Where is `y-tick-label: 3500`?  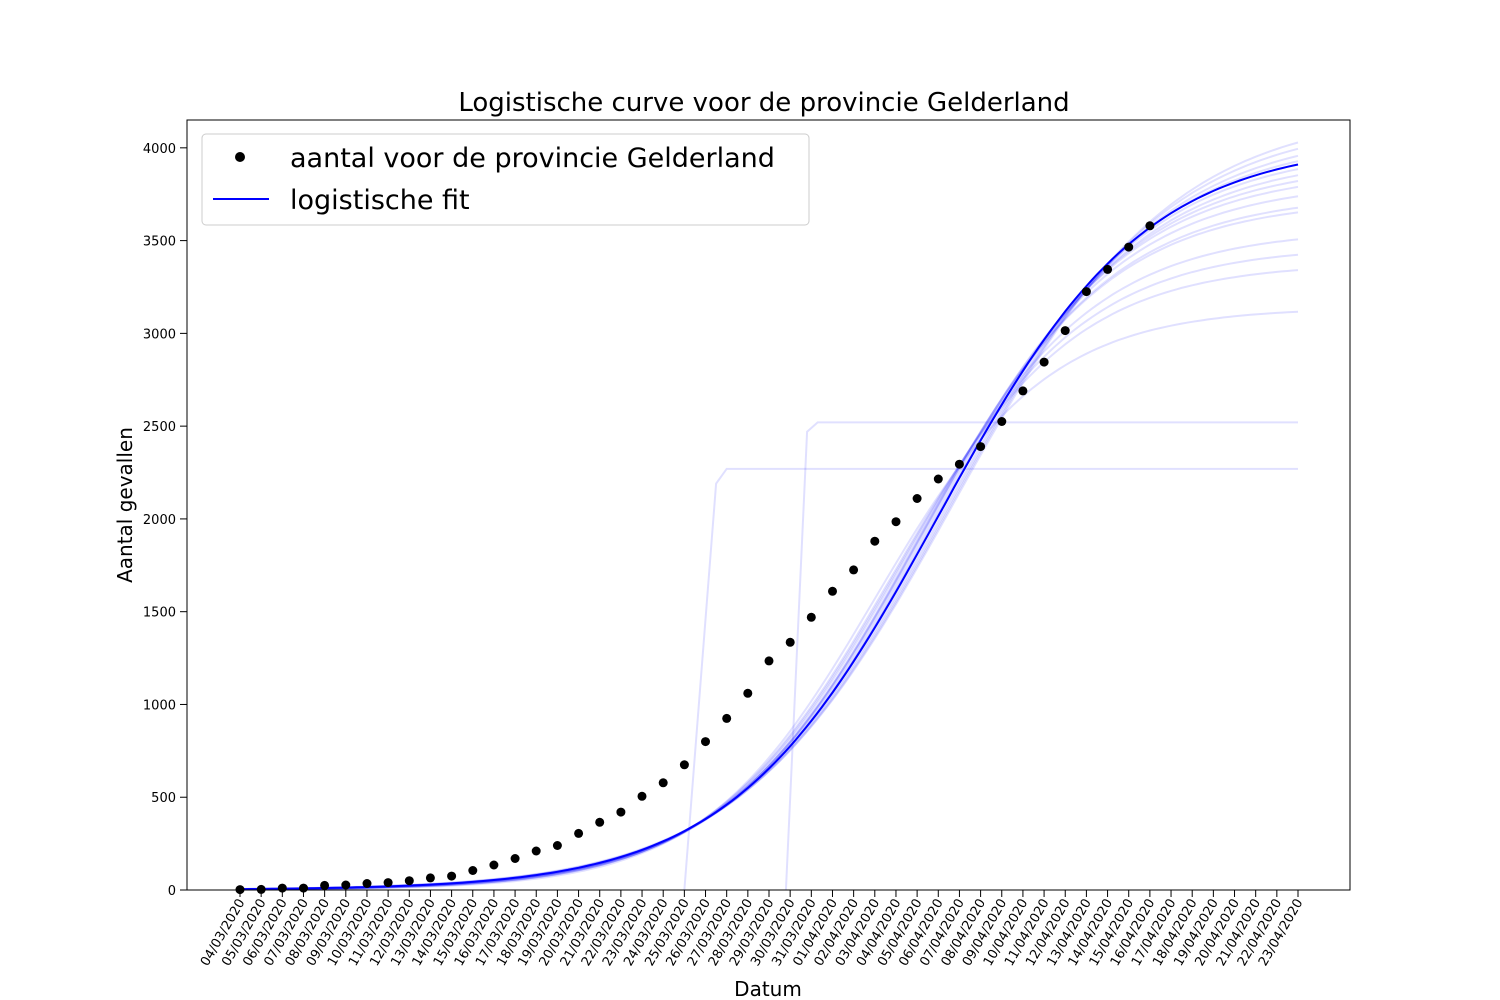 y-tick-label: 3500 is located at coordinates (159, 242).